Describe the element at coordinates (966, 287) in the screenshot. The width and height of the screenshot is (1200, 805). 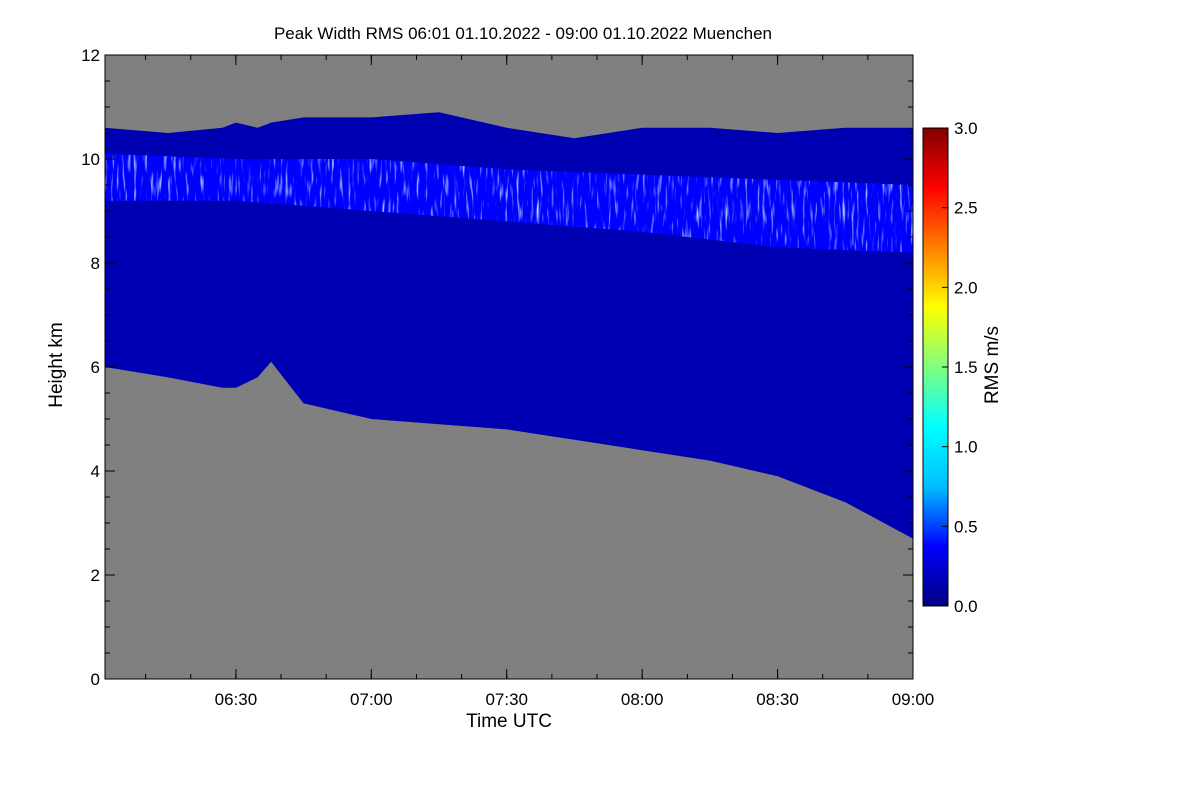
I see `colorbar-tick-label: 2.0` at that location.